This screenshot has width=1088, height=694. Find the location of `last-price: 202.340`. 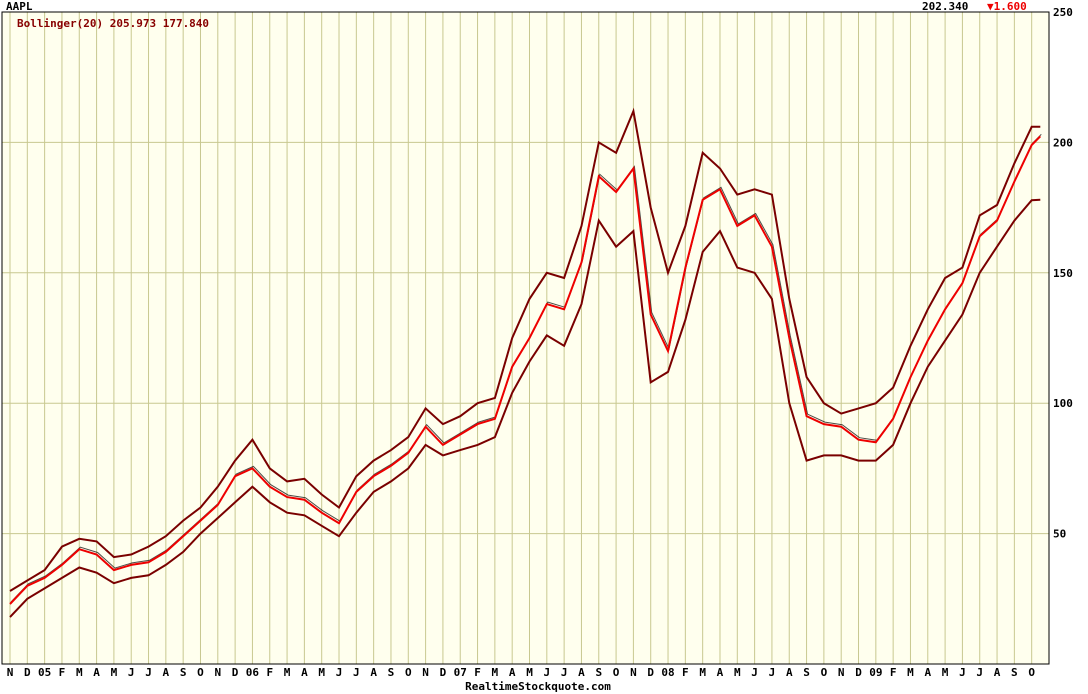

last-price: 202.340 is located at coordinates (945, 6).